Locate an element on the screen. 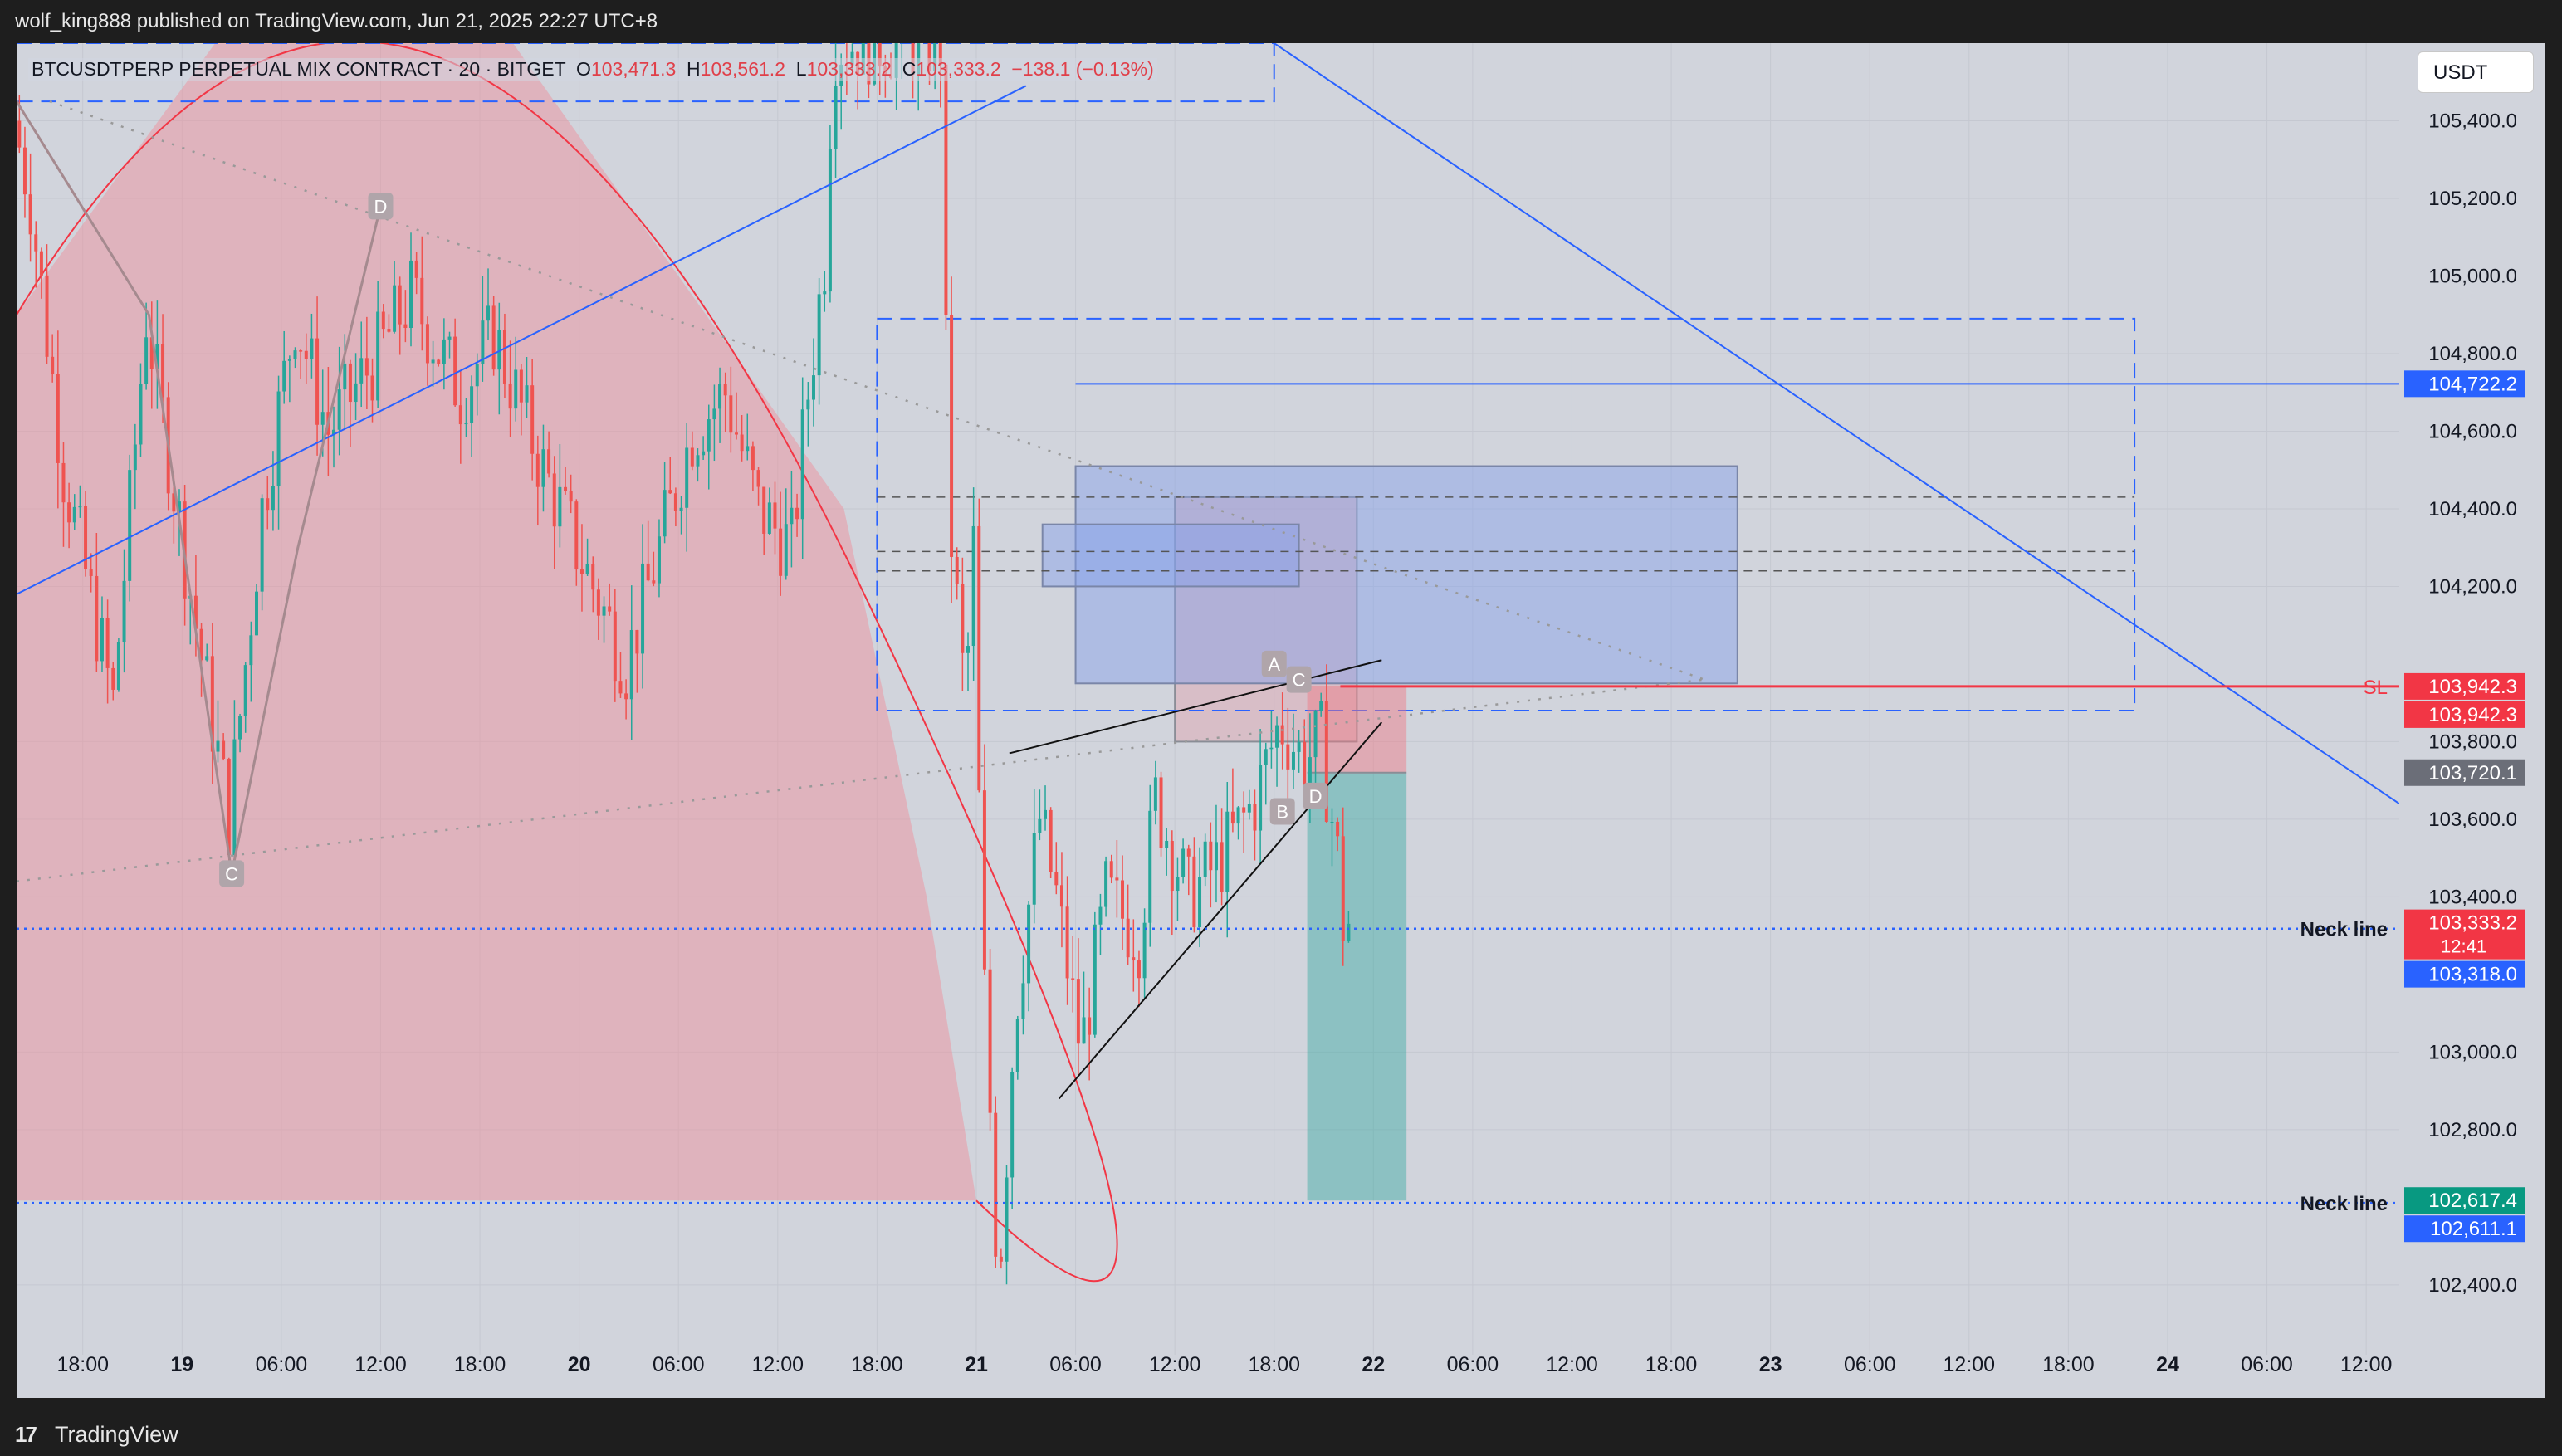 The width and height of the screenshot is (2562, 1456). time-tick-label: 12:00 is located at coordinates (381, 1364).